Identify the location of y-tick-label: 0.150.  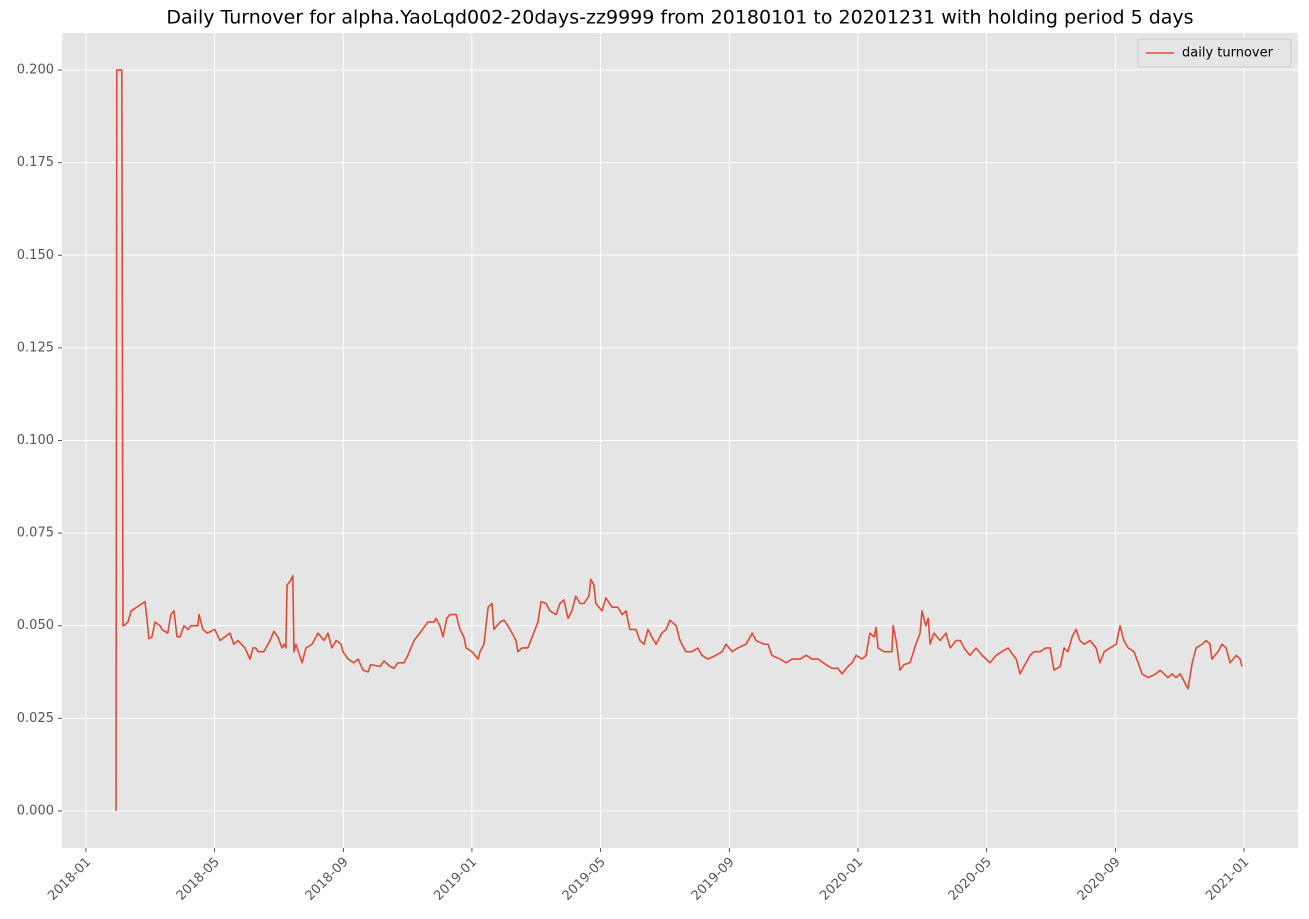
(35, 255).